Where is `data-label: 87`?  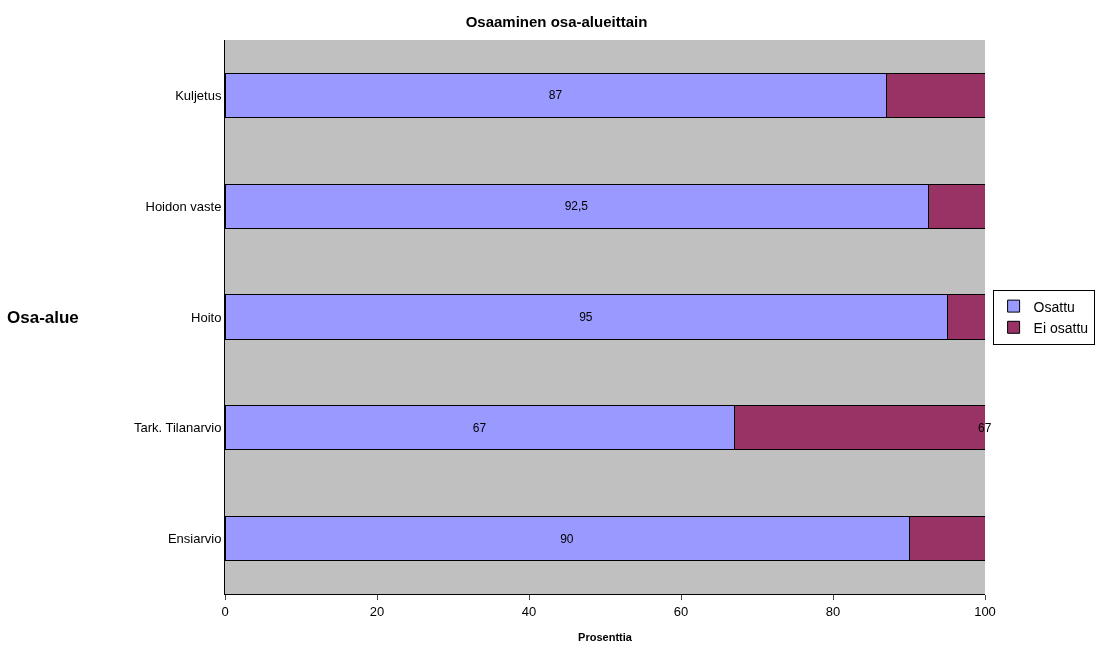 data-label: 87 is located at coordinates (555, 95).